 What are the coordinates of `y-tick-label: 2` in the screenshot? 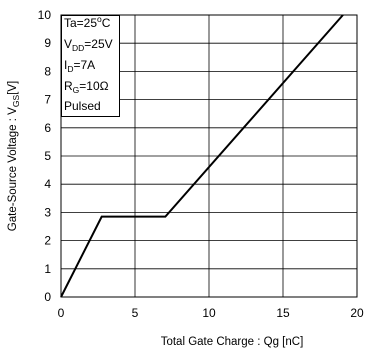 It's located at (47, 241).